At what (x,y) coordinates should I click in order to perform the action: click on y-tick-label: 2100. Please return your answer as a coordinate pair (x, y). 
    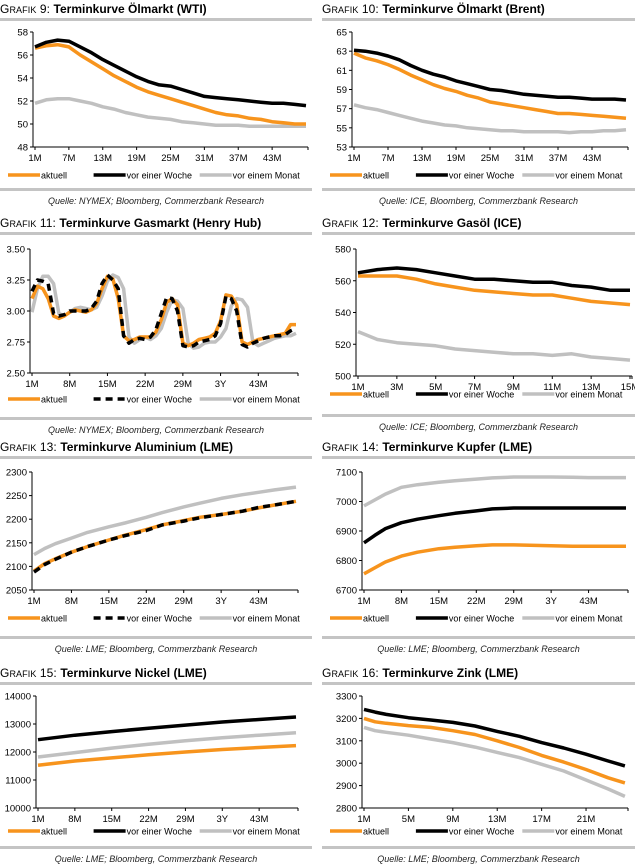
    Looking at the image, I should click on (16, 567).